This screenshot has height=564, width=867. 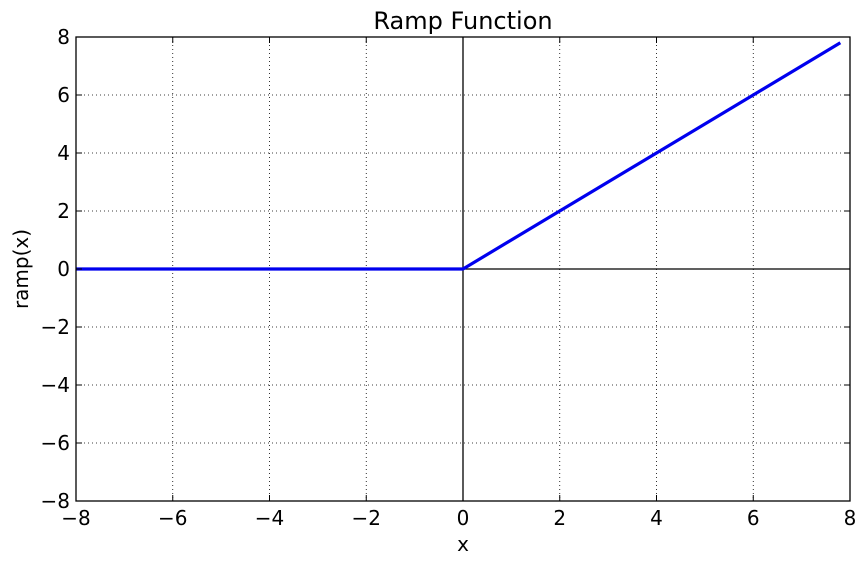 I want to click on y-tick-label: 0, so click(x=63, y=269).